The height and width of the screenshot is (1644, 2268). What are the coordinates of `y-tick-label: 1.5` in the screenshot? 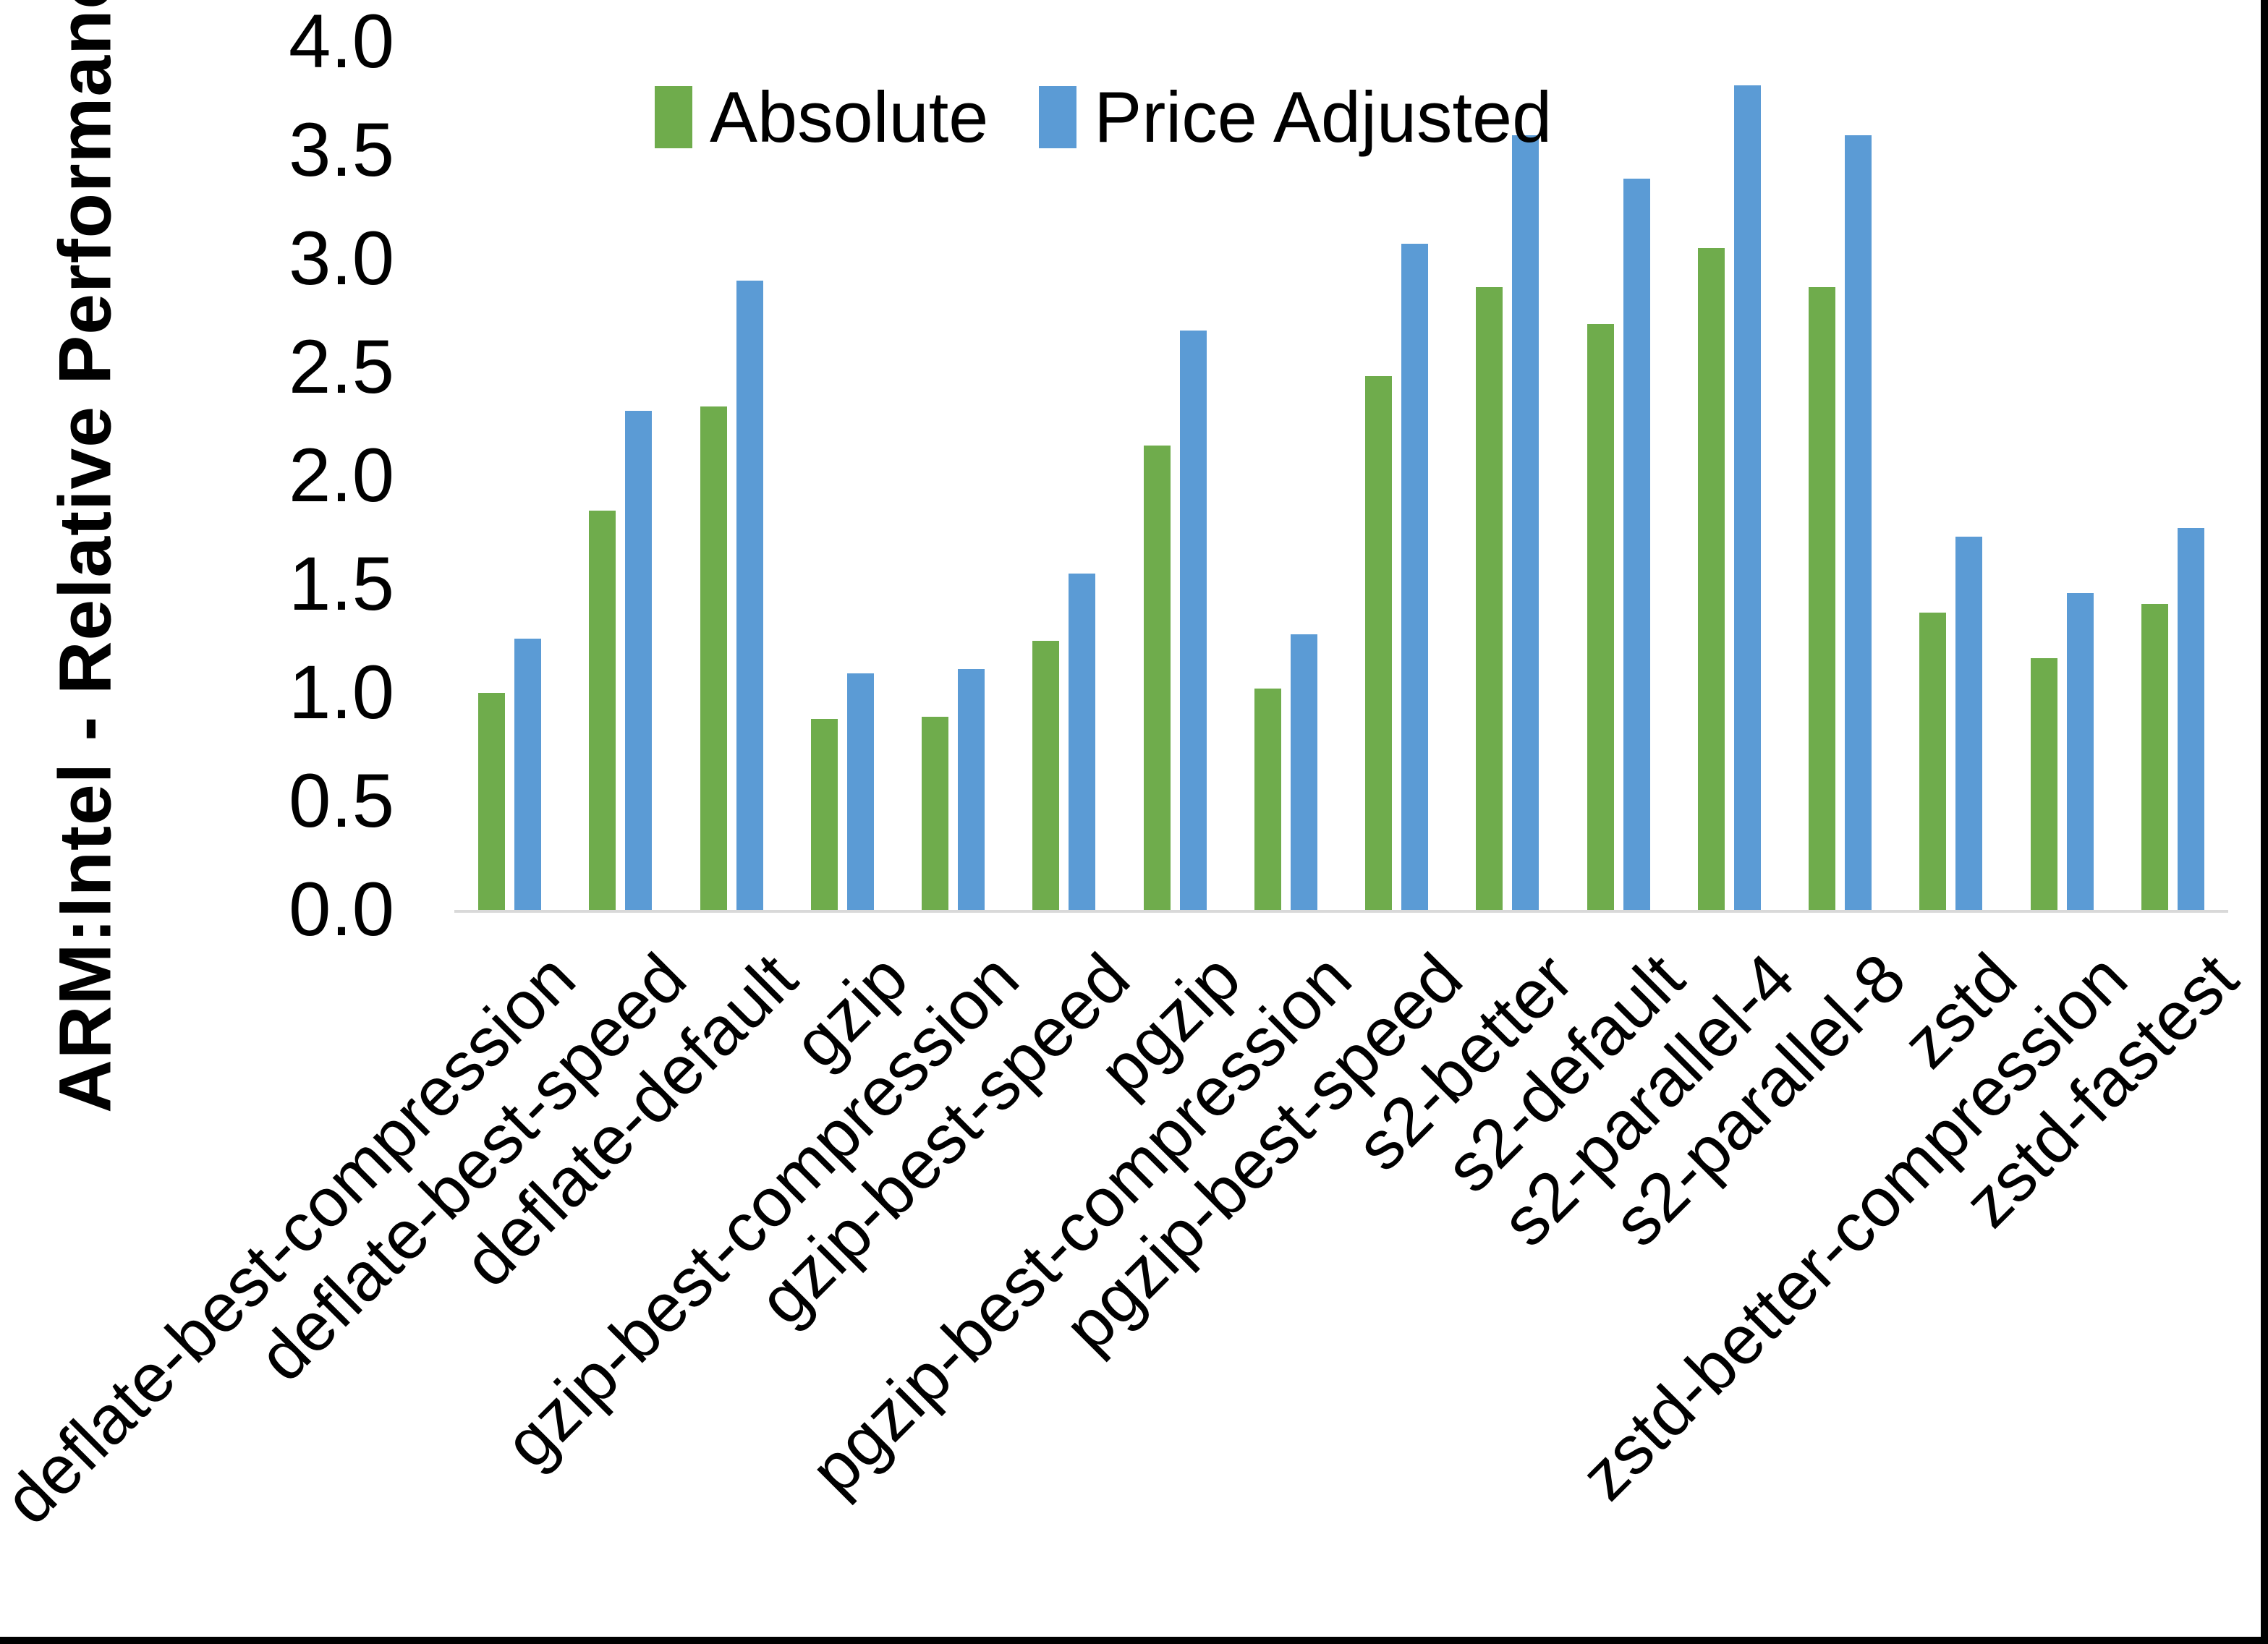 It's located at (341, 584).